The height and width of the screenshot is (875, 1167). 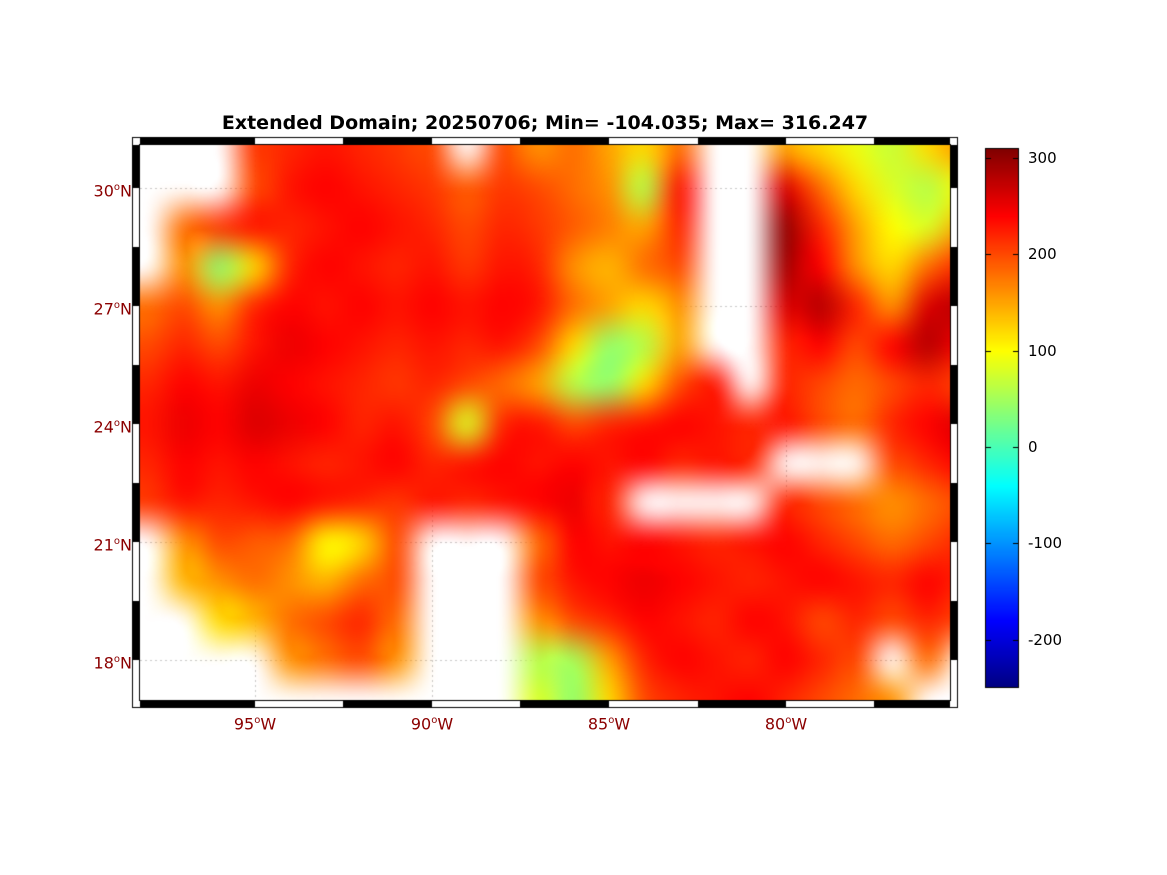 I want to click on lat-tick-label: 30oN, so click(x=112, y=191).